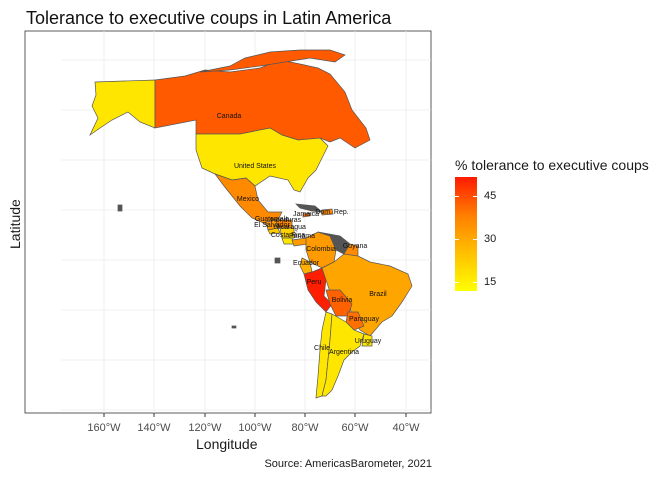 This screenshot has height=480, width=672. Describe the element at coordinates (229, 116) in the screenshot. I see `country-label: Canada` at that location.